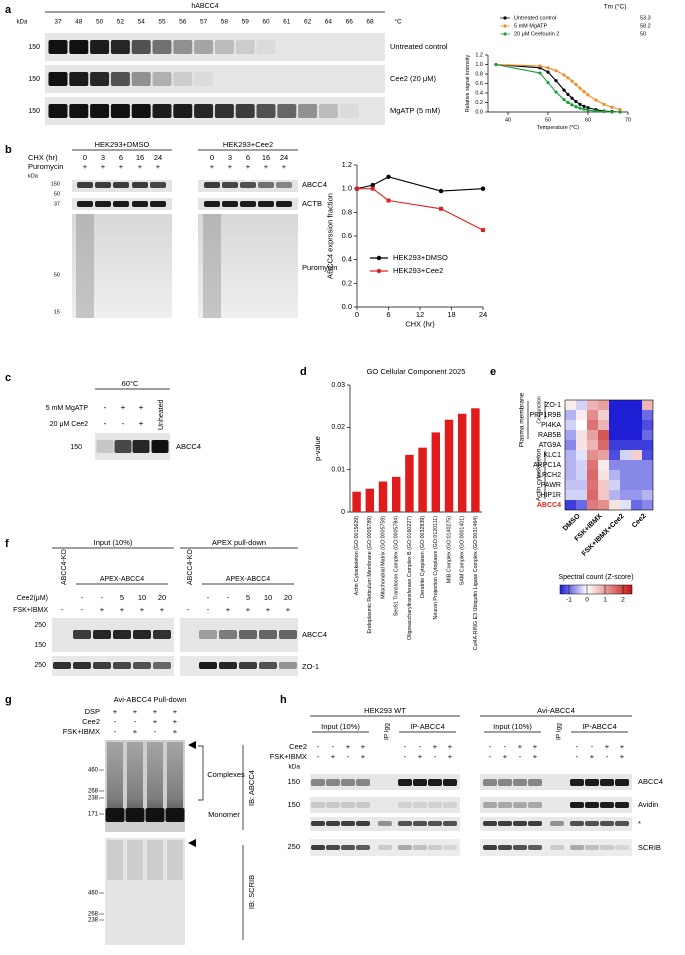 The image size is (685, 955). What do you see at coordinates (645, 26) in the screenshot?
I see `legend-value: 58.2` at bounding box center [645, 26].